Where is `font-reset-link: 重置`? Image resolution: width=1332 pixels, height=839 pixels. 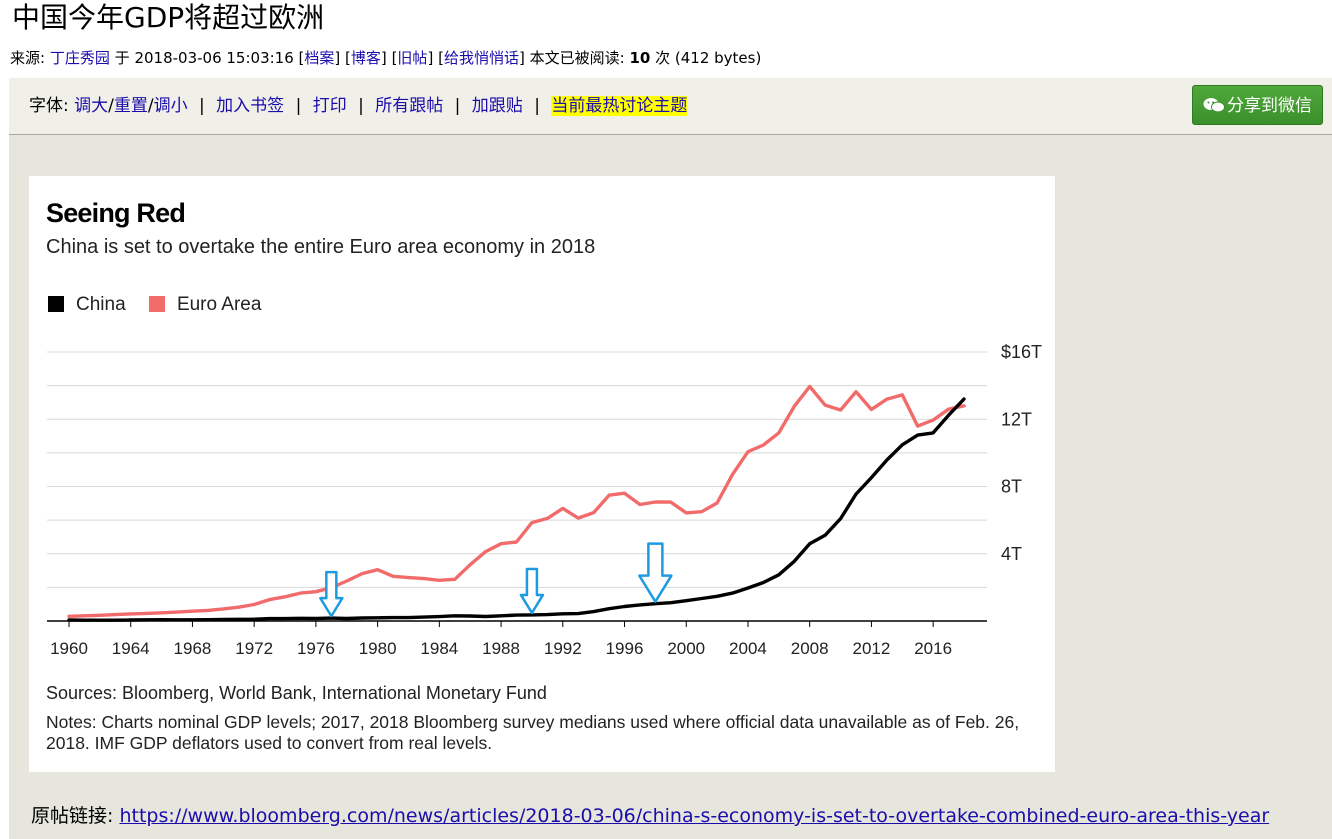
font-reset-link: 重置 is located at coordinates (130, 106).